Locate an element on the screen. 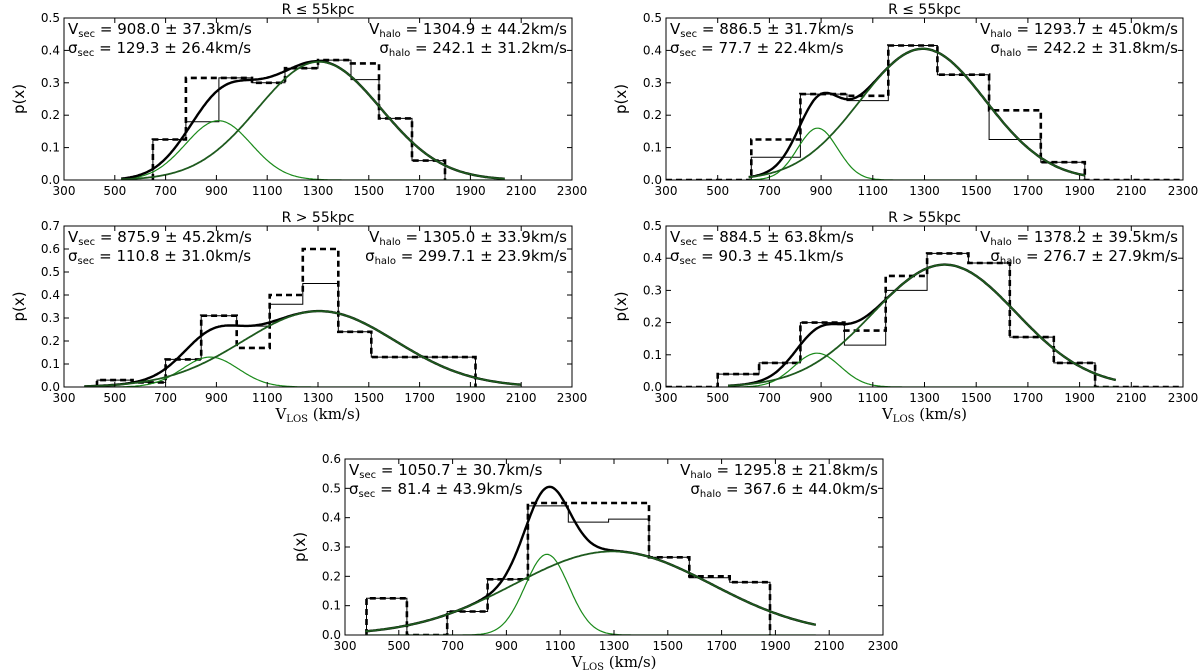  annotation-sigma-sec: σsec = 81.4 ± 43.9km/s is located at coordinates (436, 490).